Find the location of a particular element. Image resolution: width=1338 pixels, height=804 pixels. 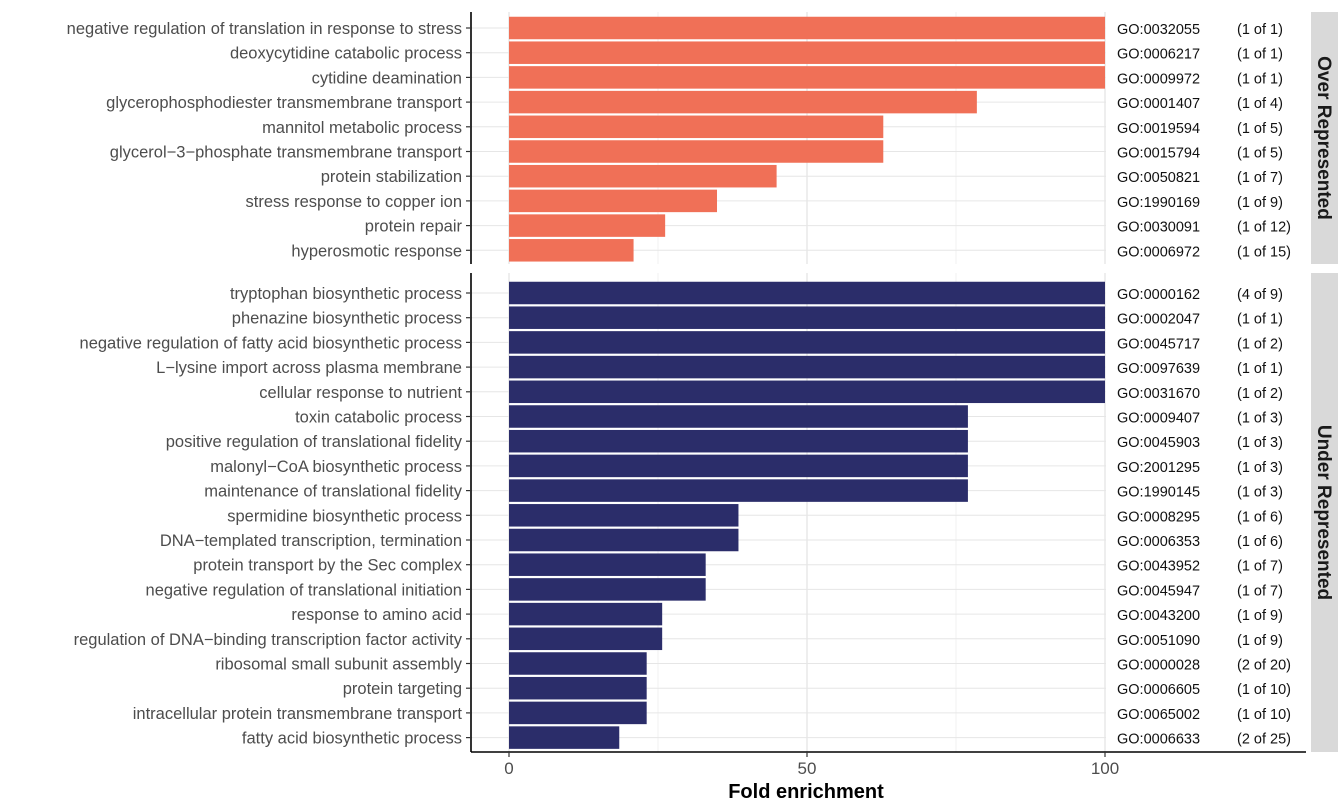

x-tick-label: 100 is located at coordinates (1105, 768).